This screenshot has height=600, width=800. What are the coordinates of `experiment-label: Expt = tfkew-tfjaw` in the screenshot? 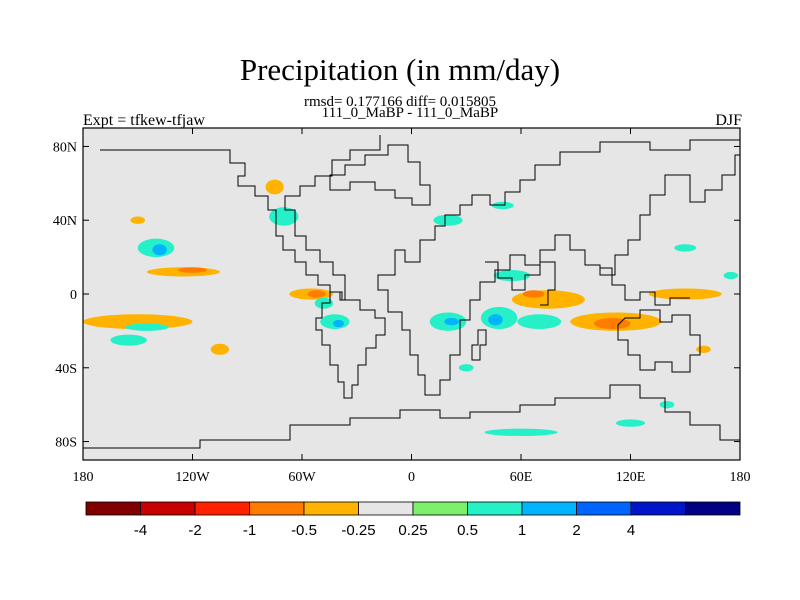 It's located at (144, 120).